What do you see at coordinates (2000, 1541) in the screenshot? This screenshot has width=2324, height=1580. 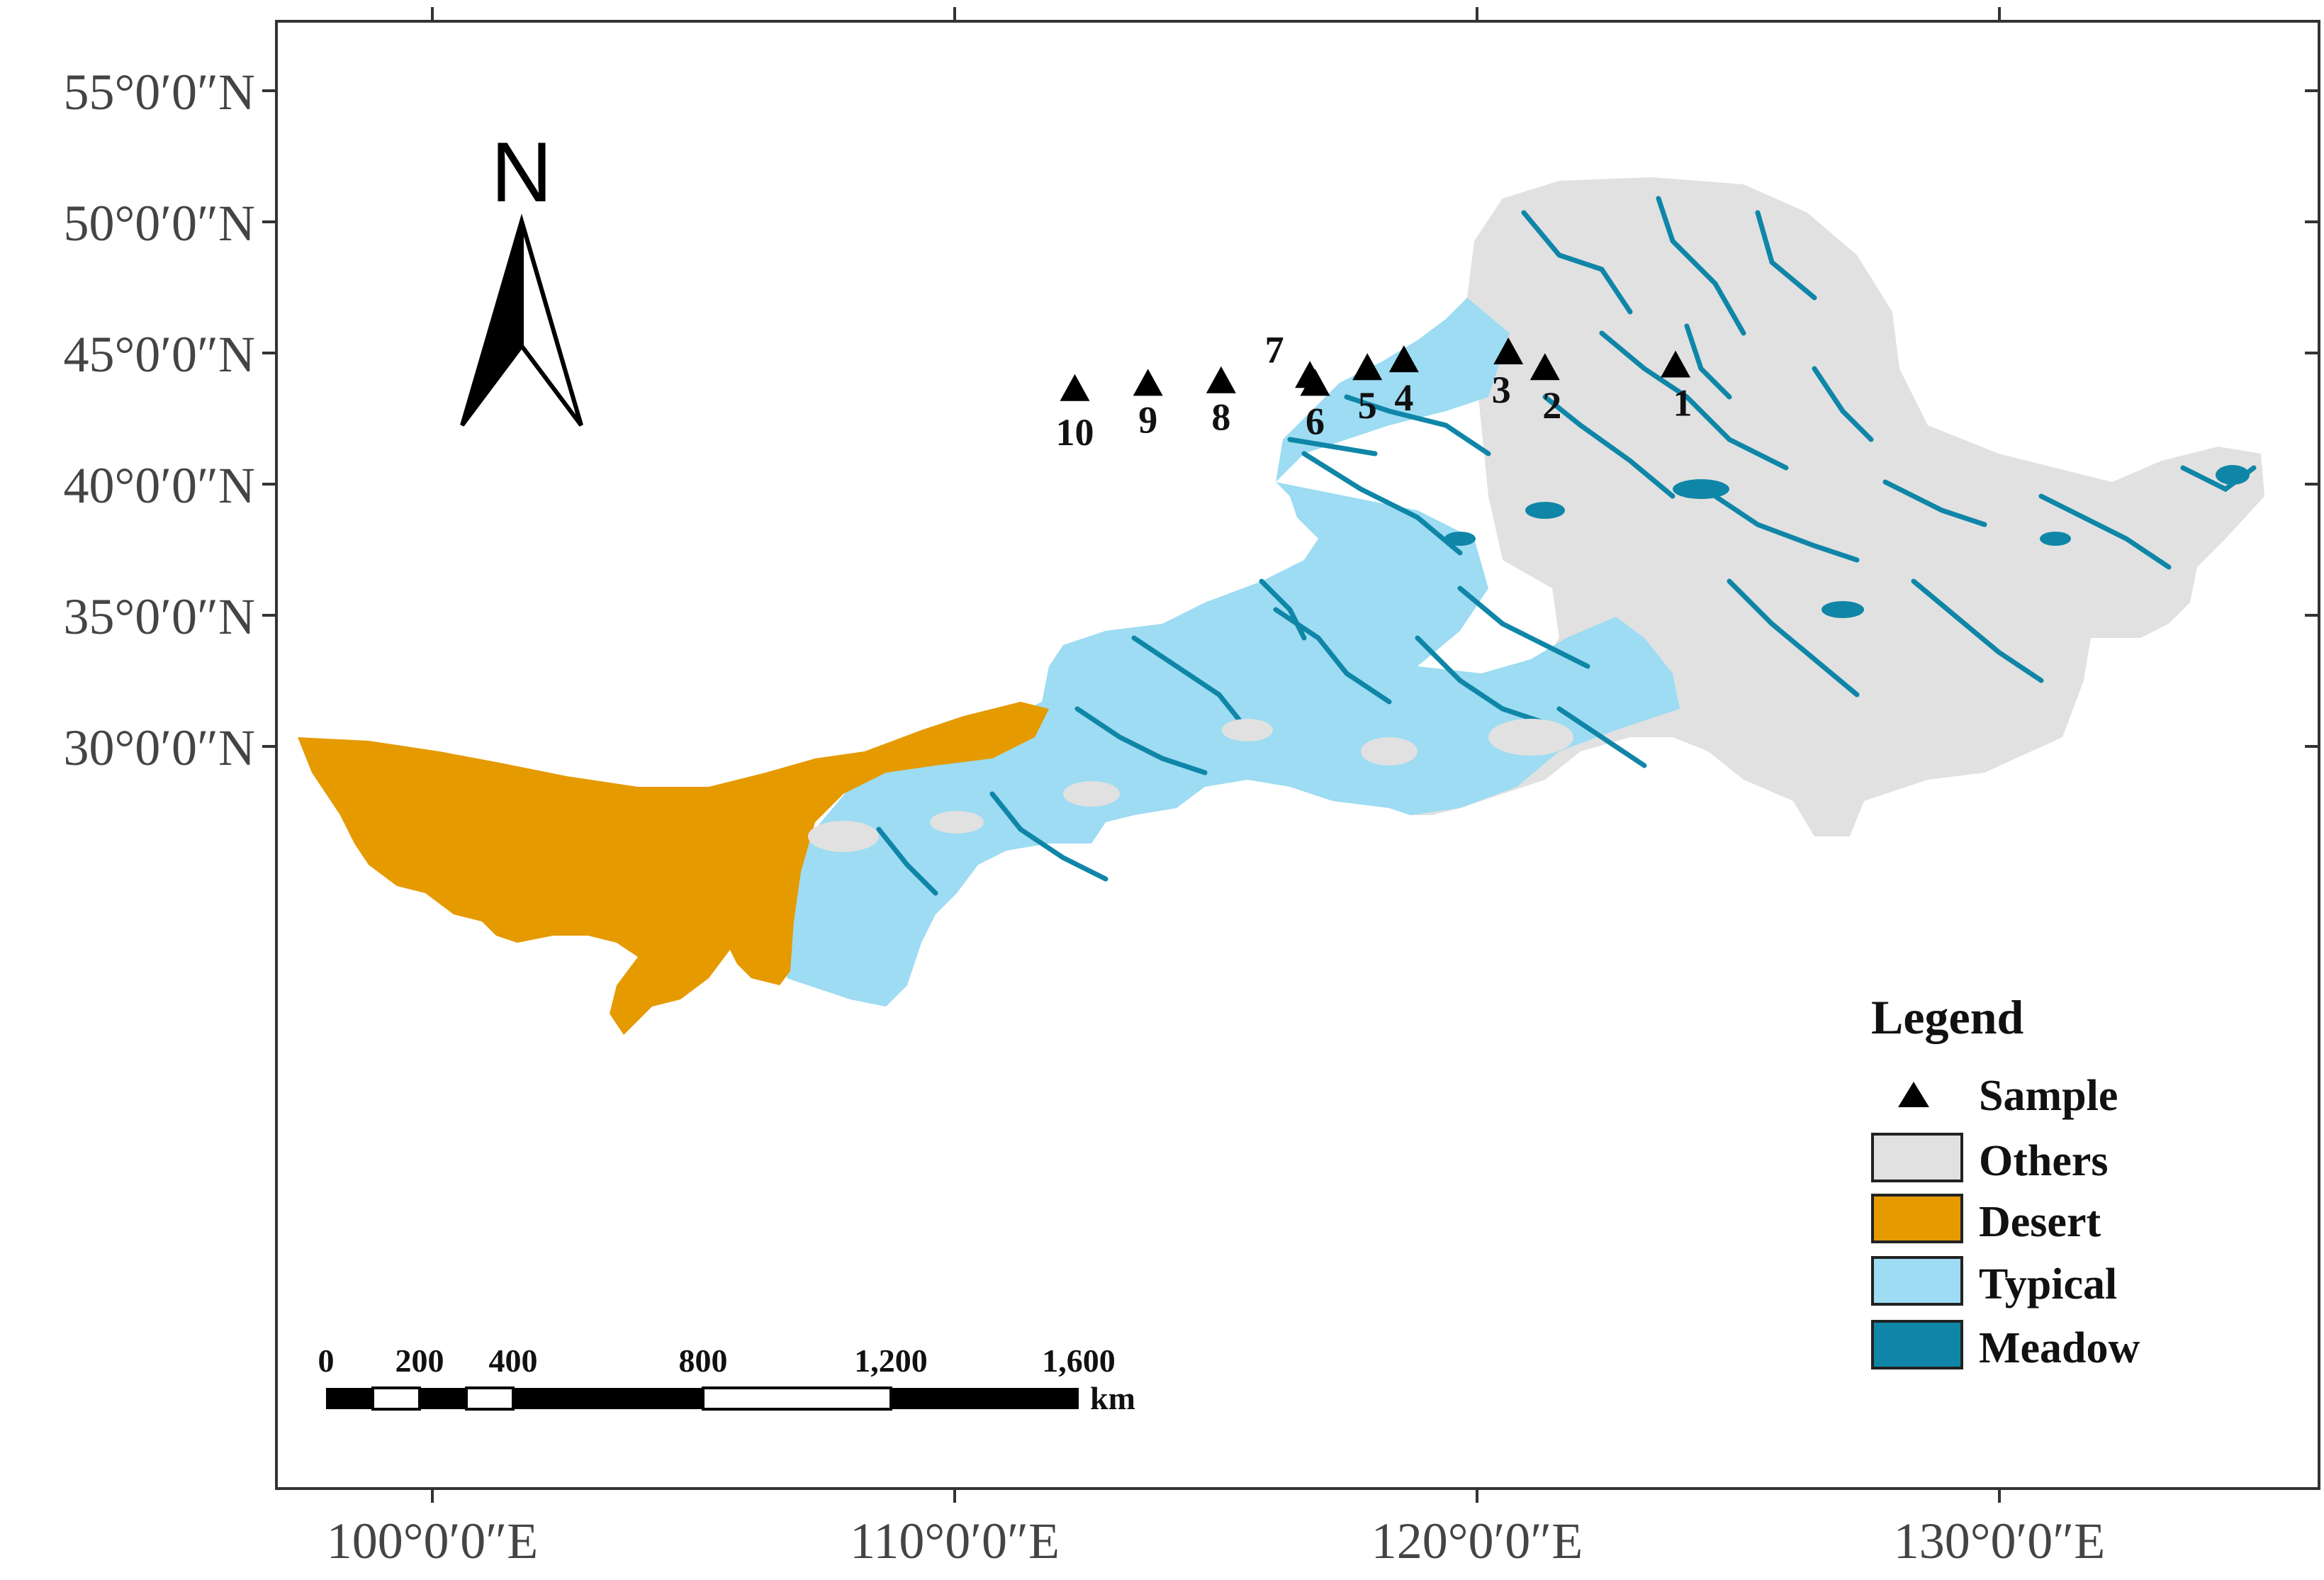 I see `lon-tick-label: 130°0′0″E` at bounding box center [2000, 1541].